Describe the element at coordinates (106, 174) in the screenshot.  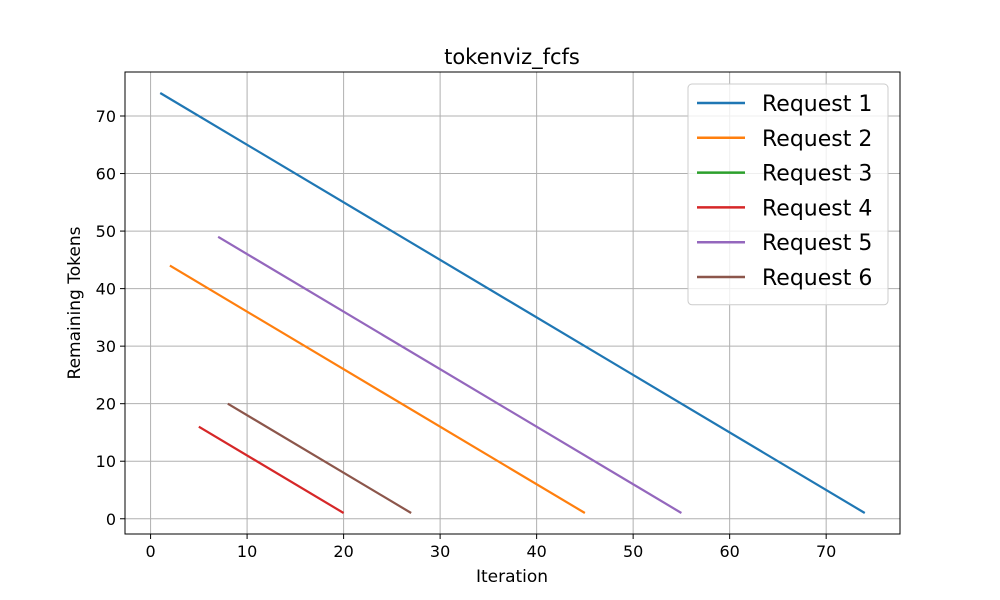
I see `y-tick-label: 60` at that location.